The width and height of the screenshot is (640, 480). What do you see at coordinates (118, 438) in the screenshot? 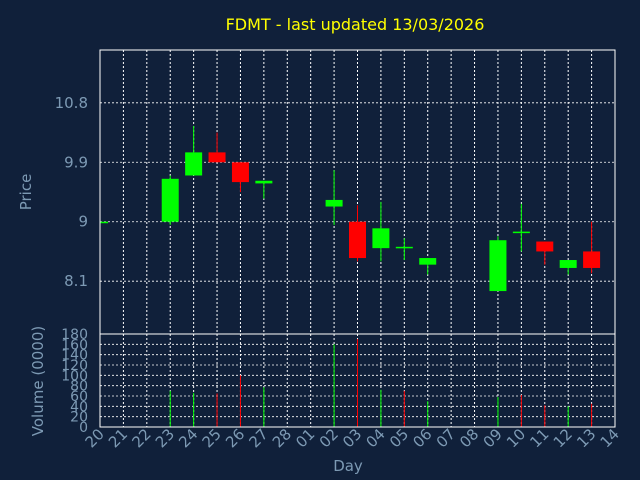
I see `x-tick-label: 21` at bounding box center [118, 438].